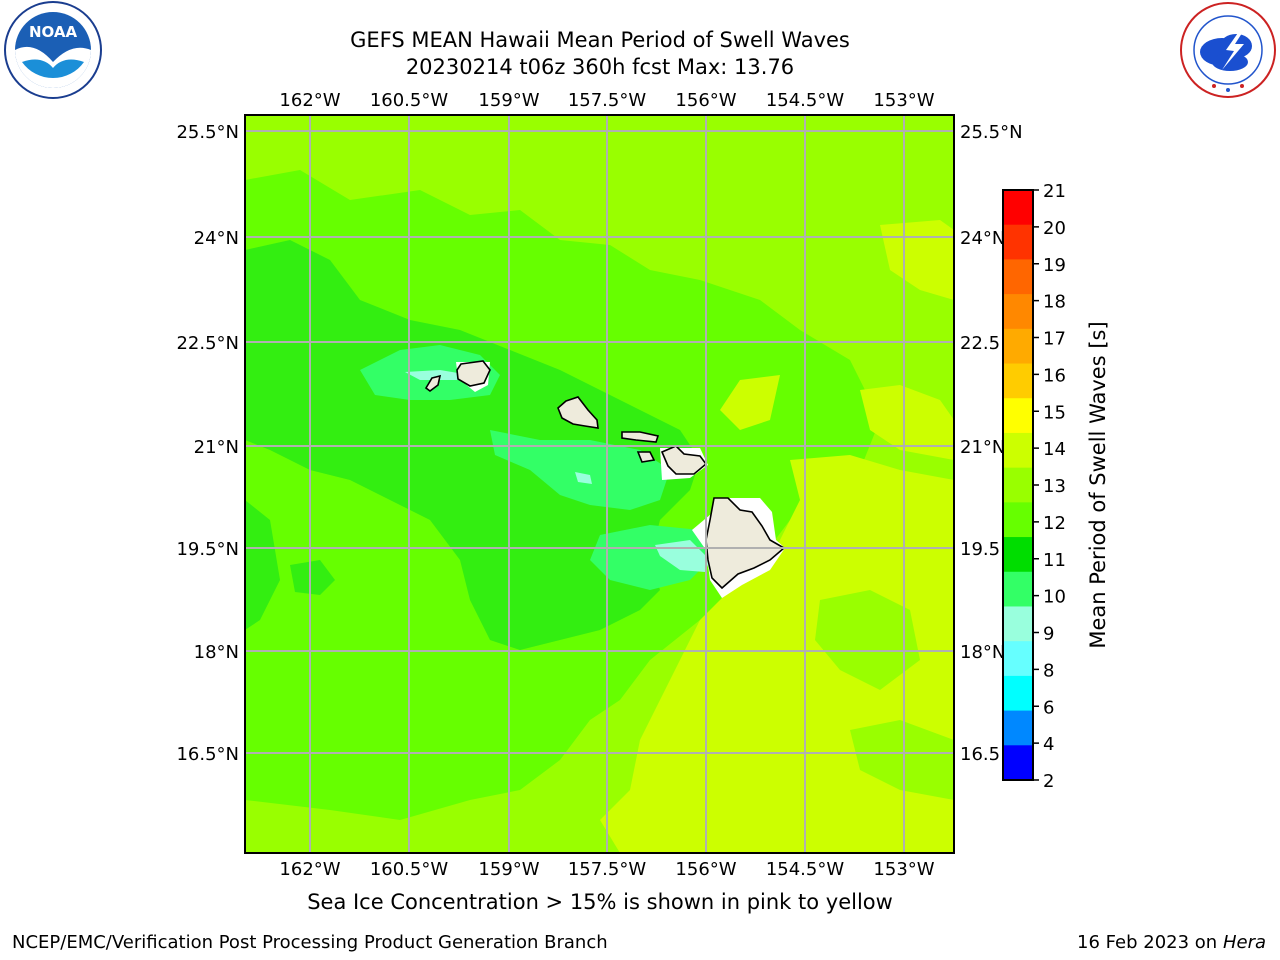 This screenshot has width=1280, height=960. I want to click on noaa-logo-icon: NOAA, so click(53, 50).